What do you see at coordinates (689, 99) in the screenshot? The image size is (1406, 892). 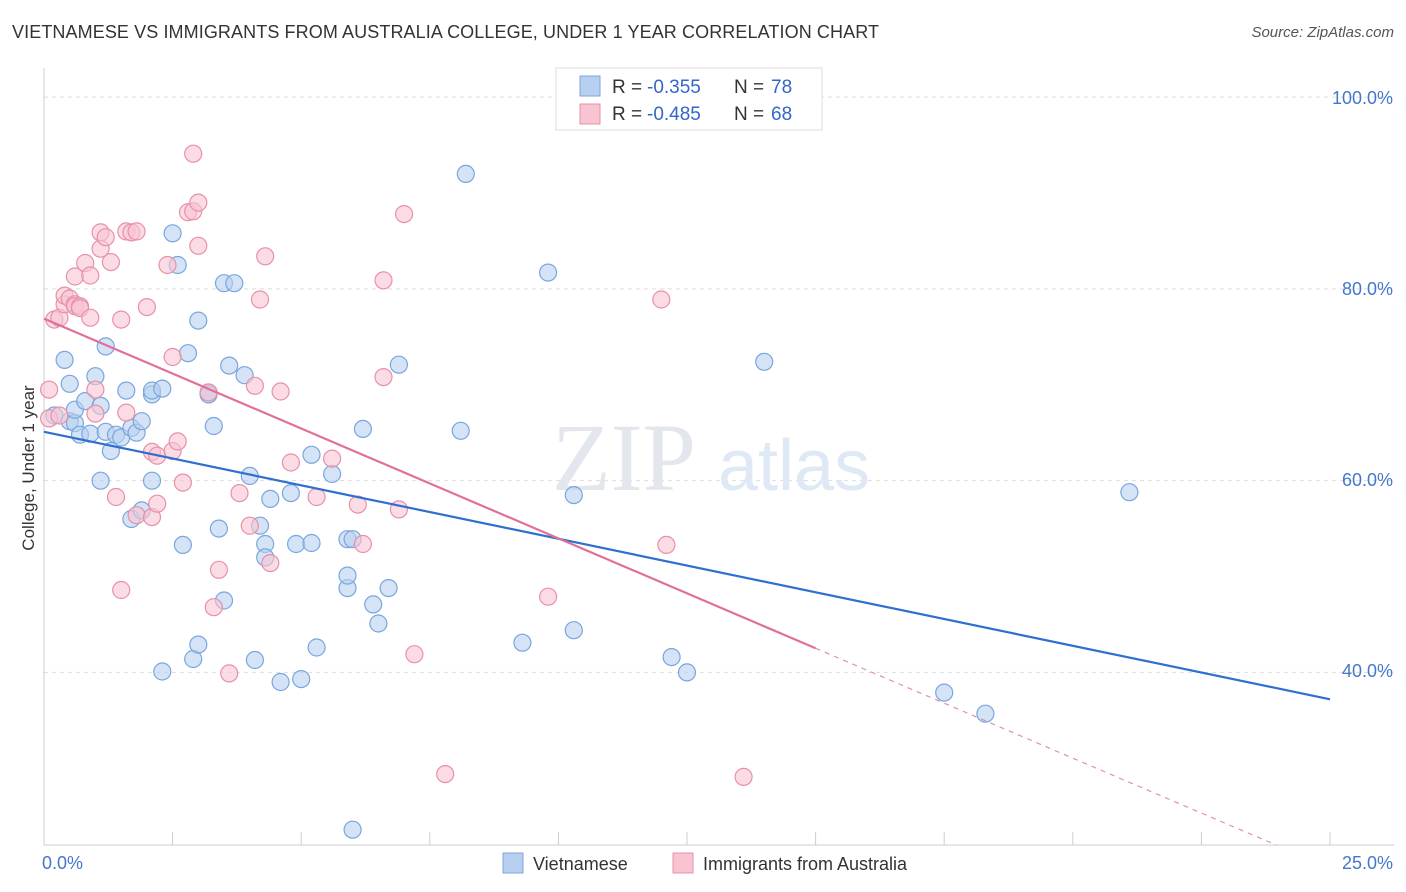 I see `legend-box: R = -0.355 N = 78 R = -0.485 N = 68` at bounding box center [689, 99].